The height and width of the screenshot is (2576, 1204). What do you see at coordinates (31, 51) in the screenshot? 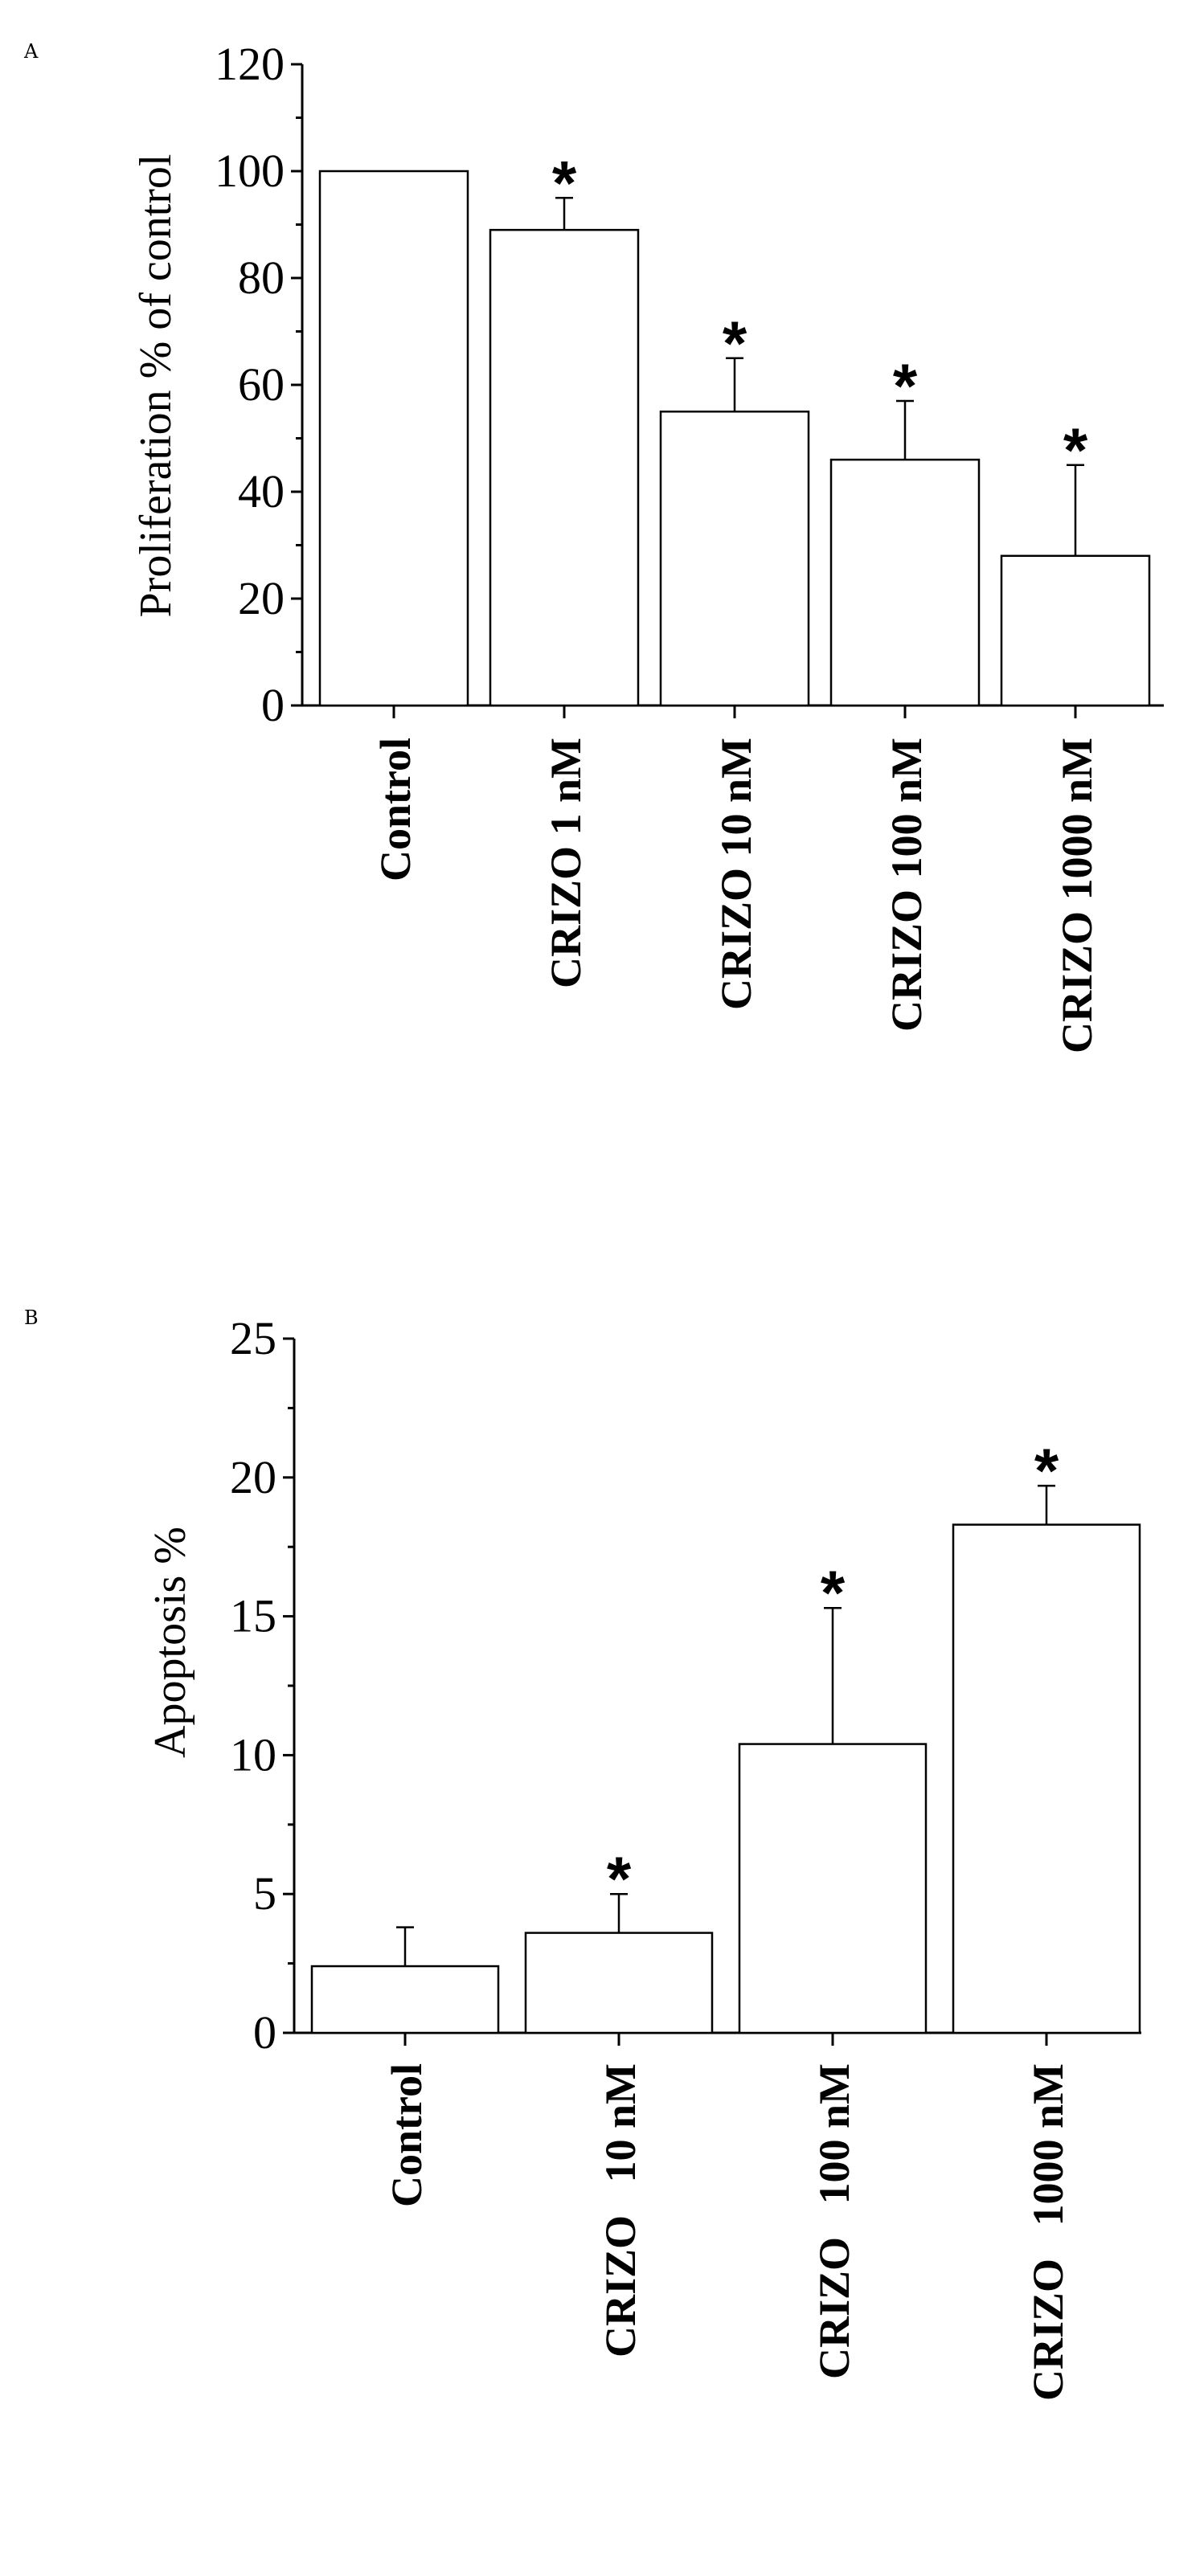
I see `panel-label: A` at bounding box center [31, 51].